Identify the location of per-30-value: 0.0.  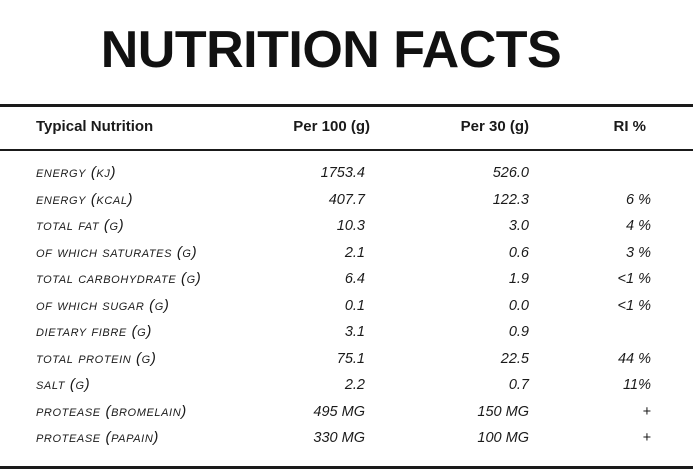
(518, 305).